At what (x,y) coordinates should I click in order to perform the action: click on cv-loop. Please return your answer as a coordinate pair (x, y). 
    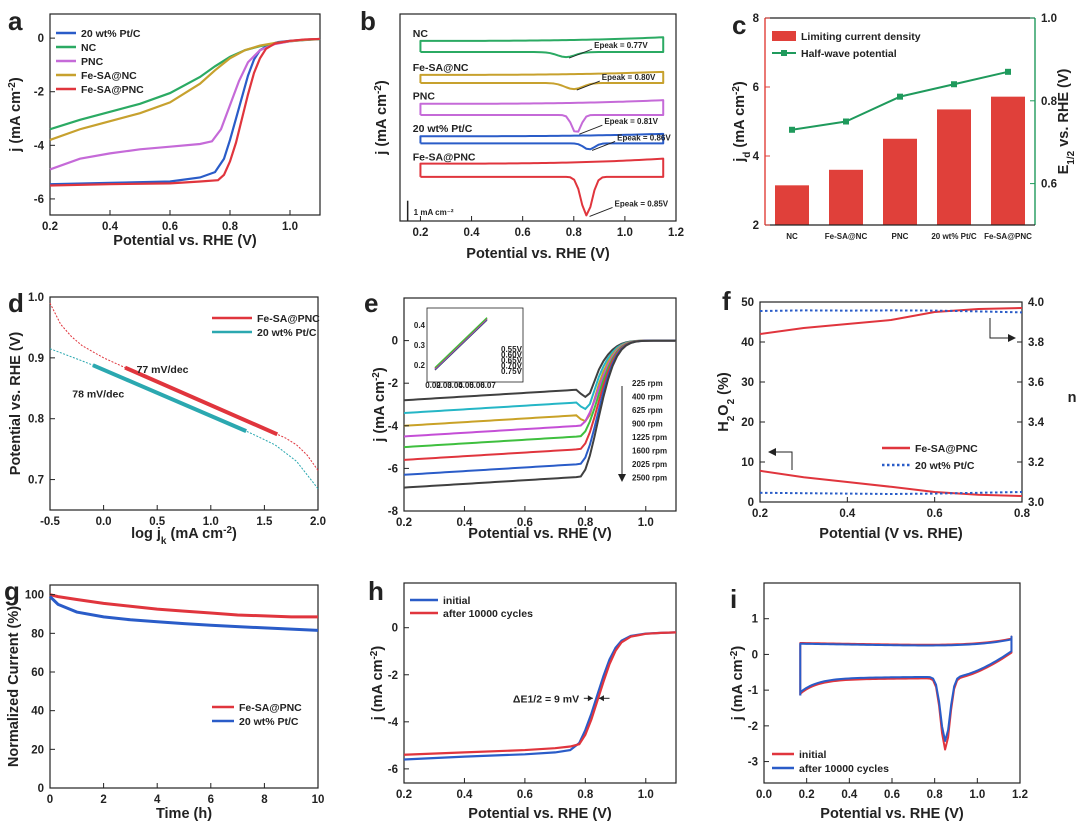
    Looking at the image, I should click on (906, 688).